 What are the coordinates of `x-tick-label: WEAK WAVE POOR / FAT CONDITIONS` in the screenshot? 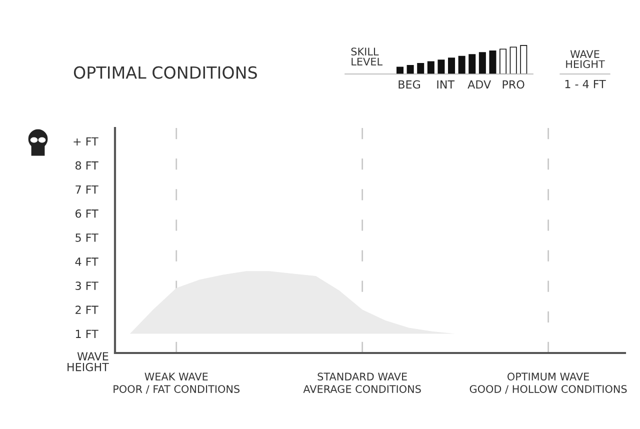 It's located at (177, 383).